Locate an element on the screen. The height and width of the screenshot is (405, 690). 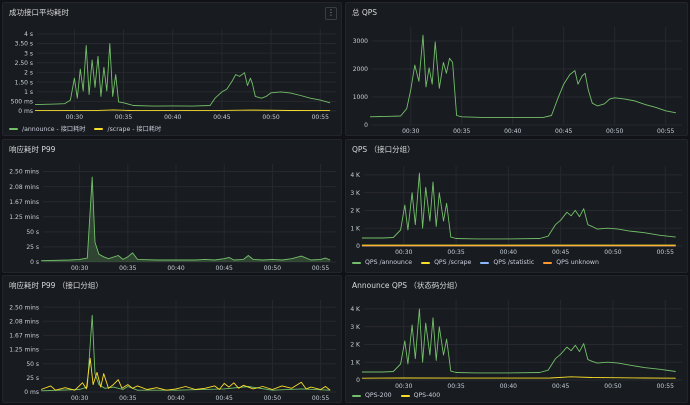
y-tick-label: 2000 is located at coordinates (360, 69).